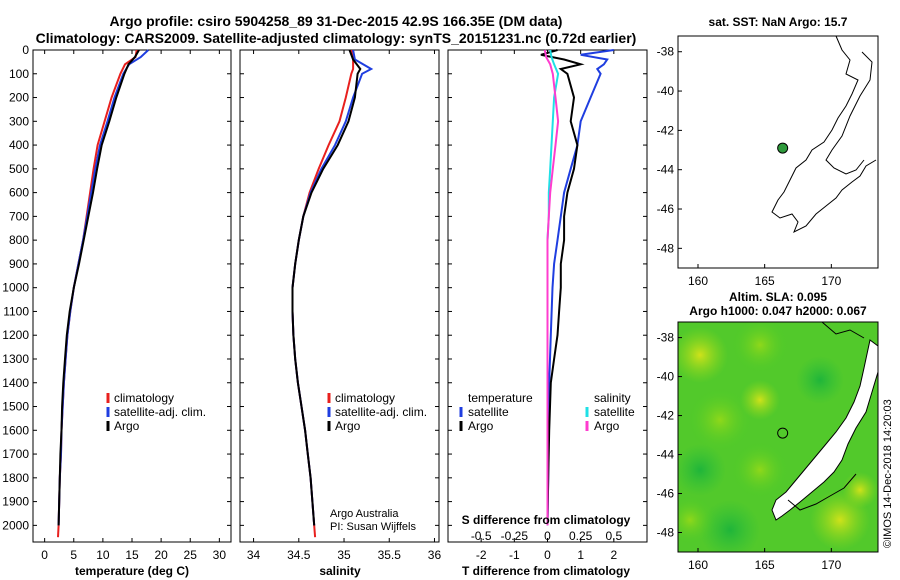 This screenshot has height=580, width=900. I want to click on legend-label: Argo, so click(607, 426).